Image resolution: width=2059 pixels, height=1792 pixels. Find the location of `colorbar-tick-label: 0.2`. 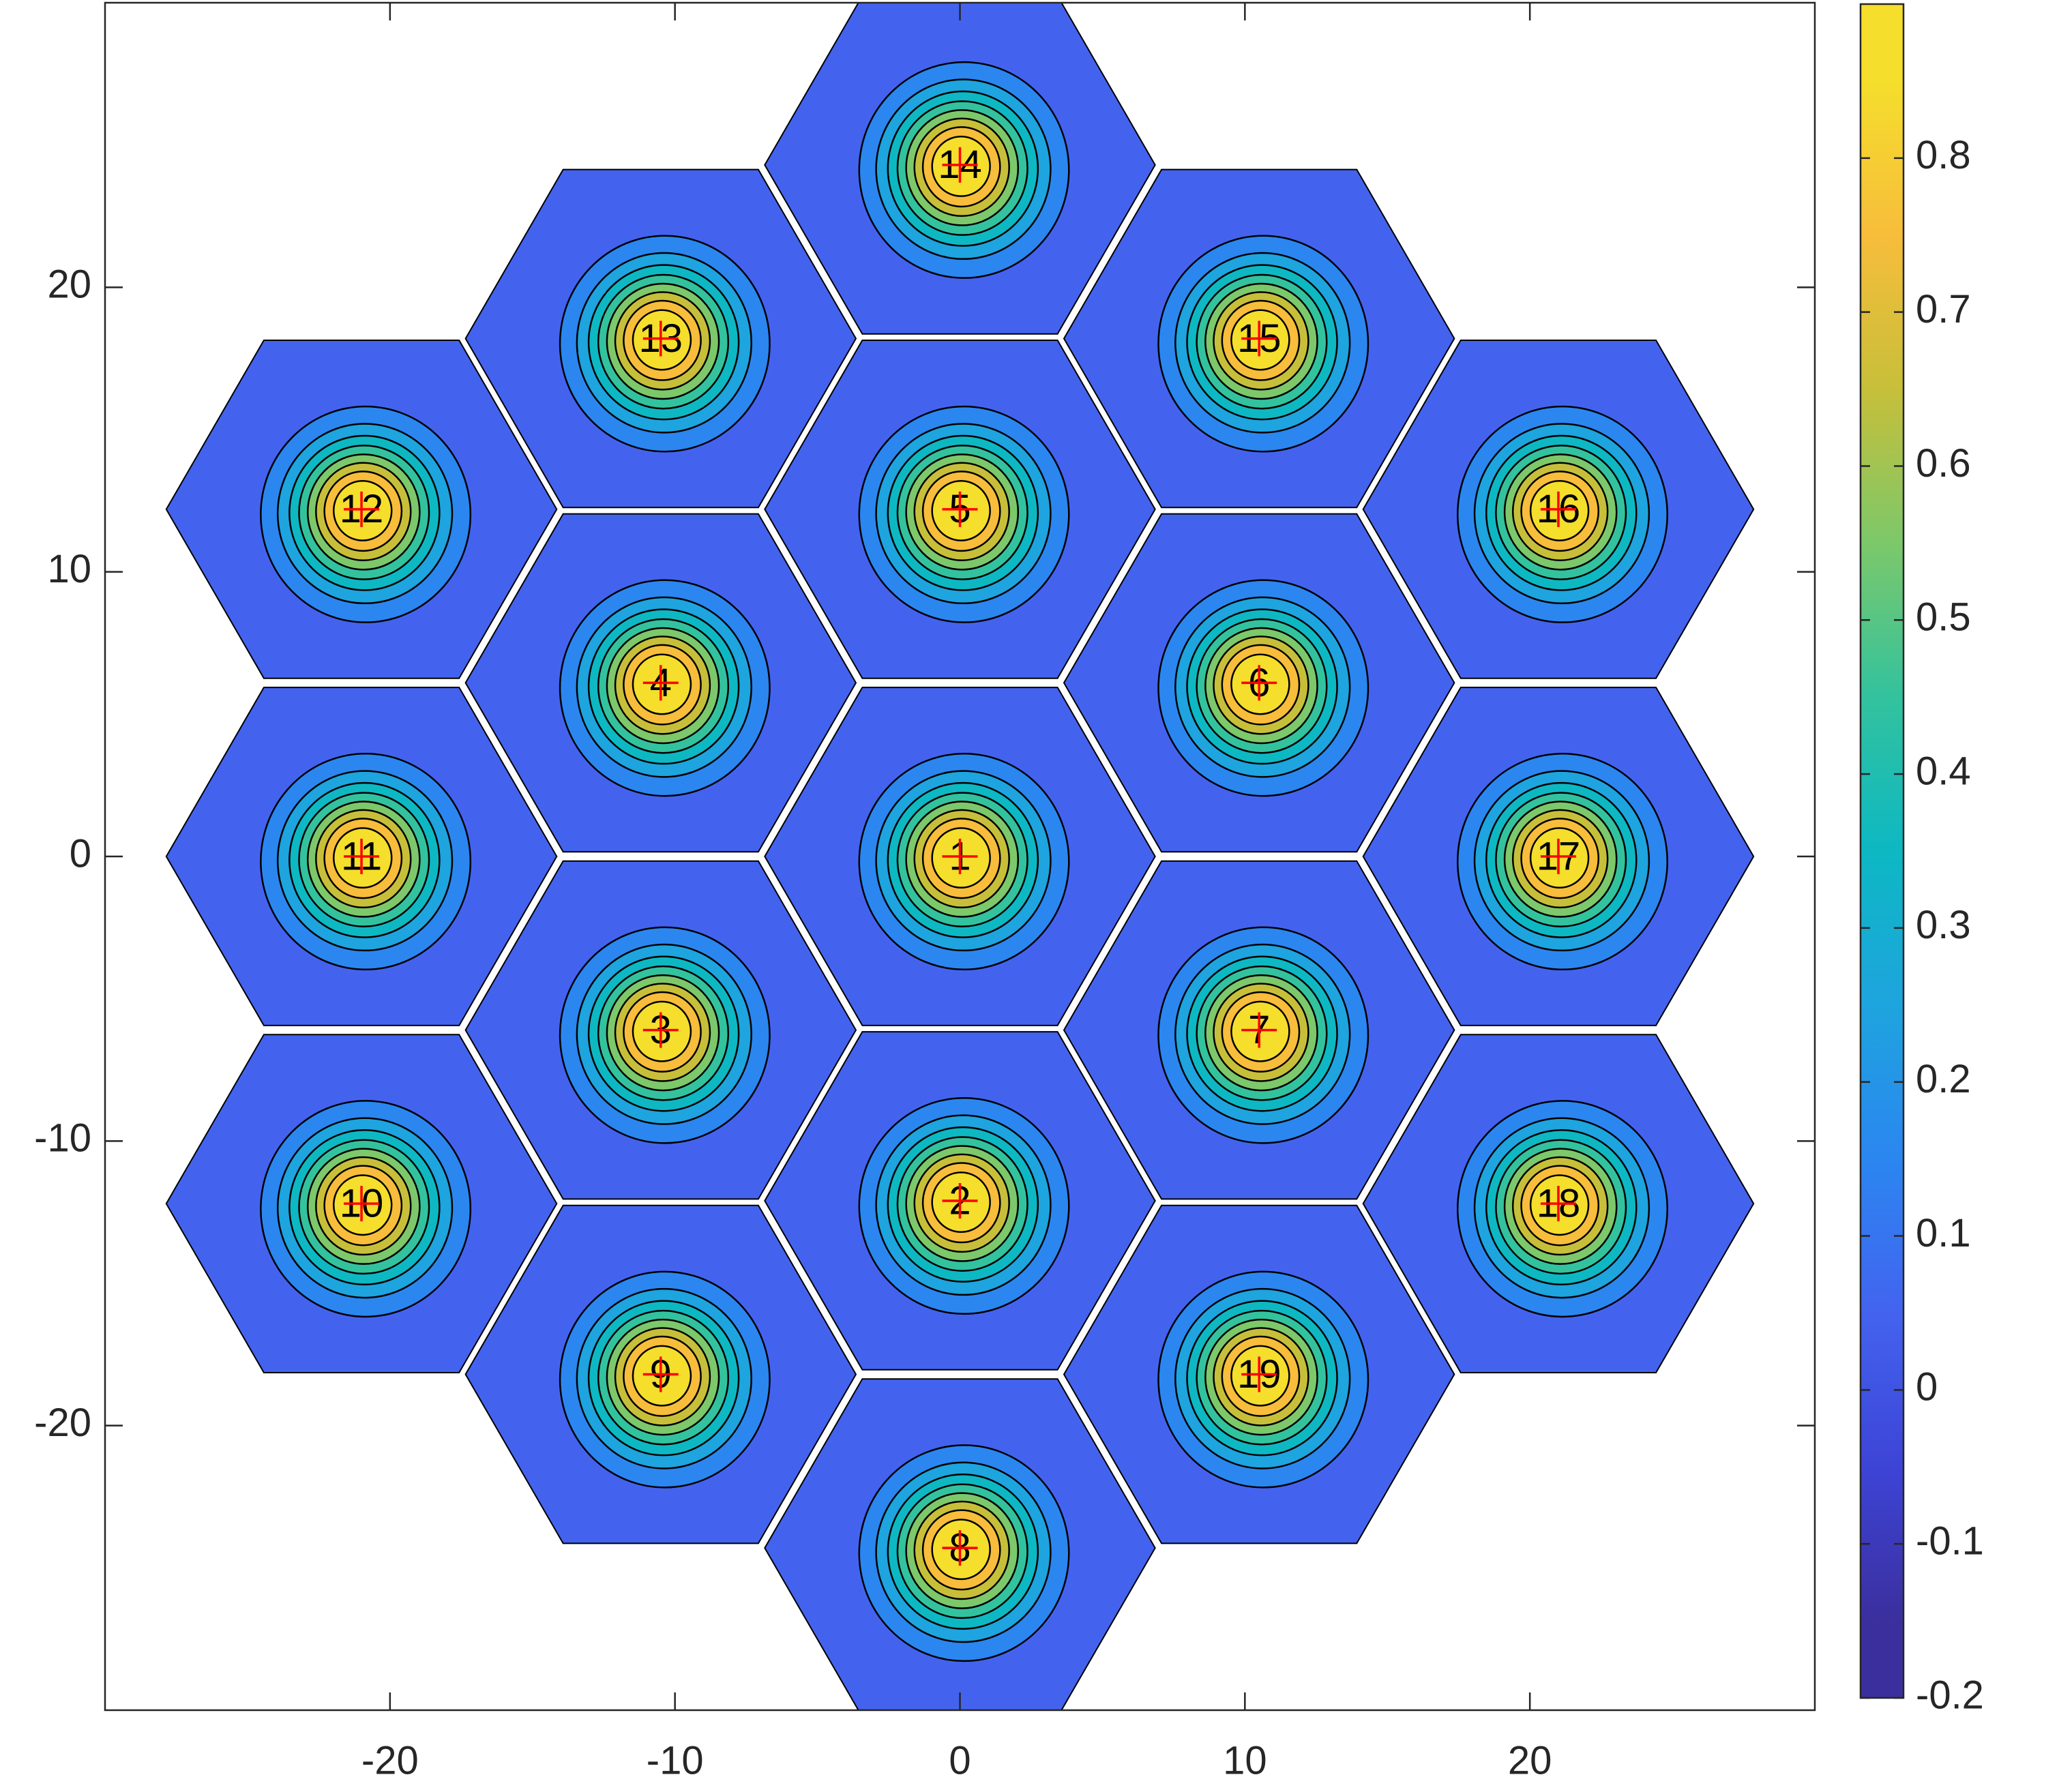

colorbar-tick-label: 0.2 is located at coordinates (1943, 1079).